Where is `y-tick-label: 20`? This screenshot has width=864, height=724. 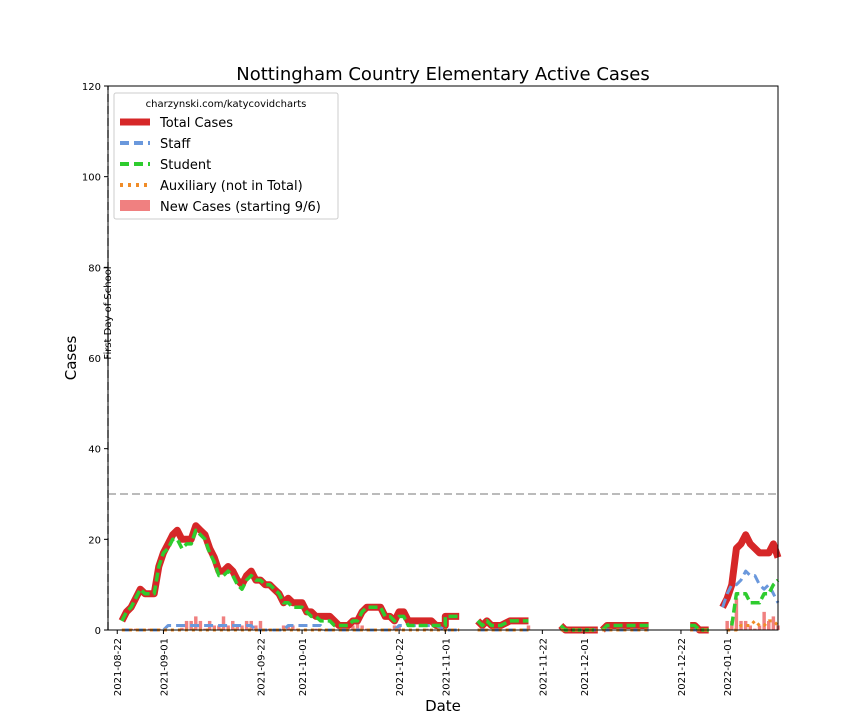
y-tick-label: 20 is located at coordinates (94, 540).